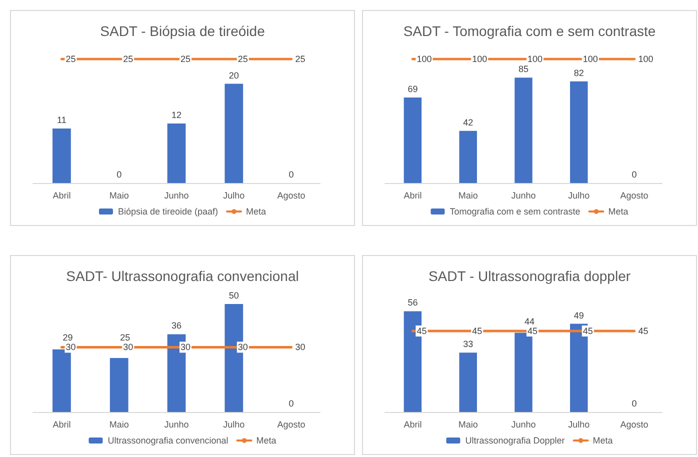  I want to click on legend-label: Biópsia de tireoide (paaf), so click(168, 211).